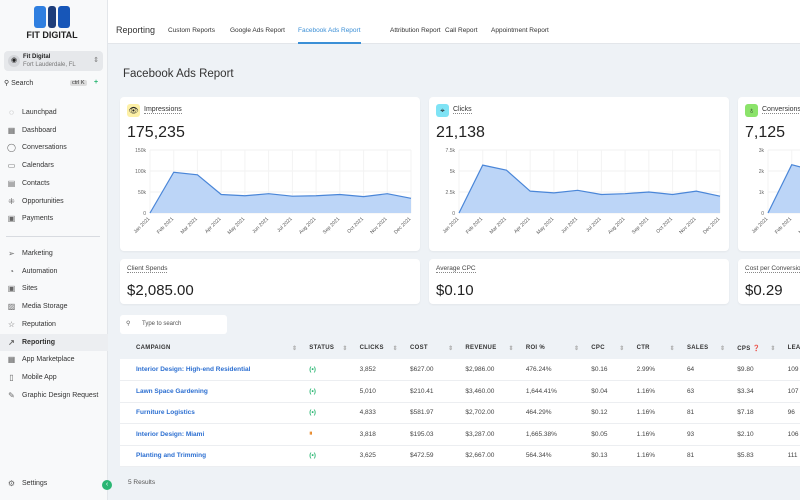  I want to click on search-icon: ⚲, so click(8, 83).